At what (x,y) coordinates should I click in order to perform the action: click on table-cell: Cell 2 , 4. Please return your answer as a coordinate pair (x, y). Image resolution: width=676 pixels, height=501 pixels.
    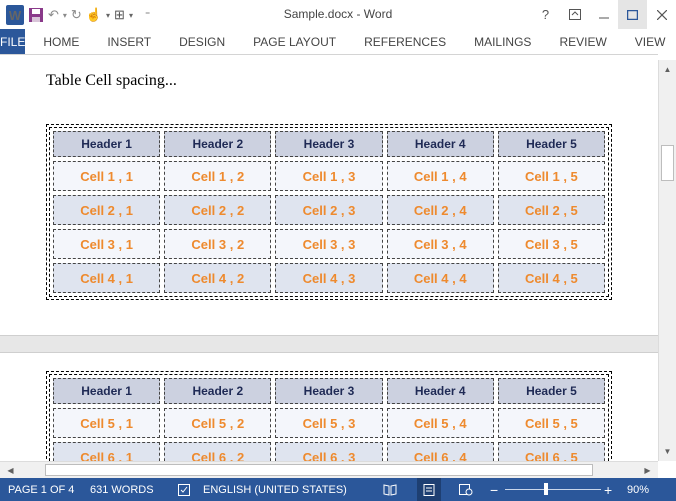
    Looking at the image, I should click on (440, 210).